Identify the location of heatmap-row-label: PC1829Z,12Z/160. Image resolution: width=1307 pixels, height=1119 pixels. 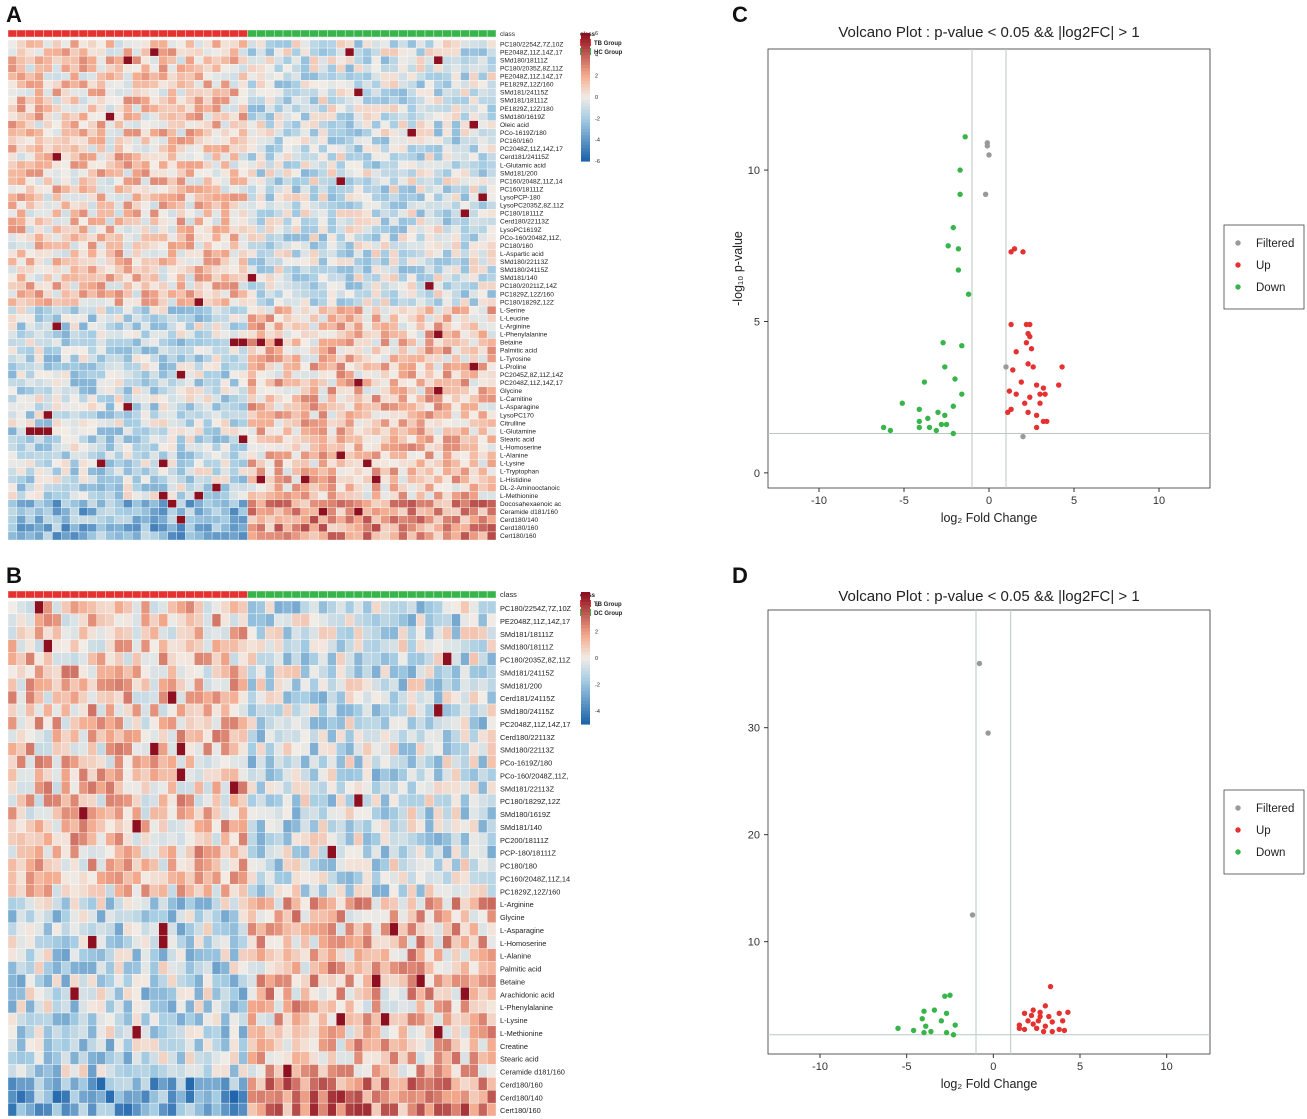
(527, 294).